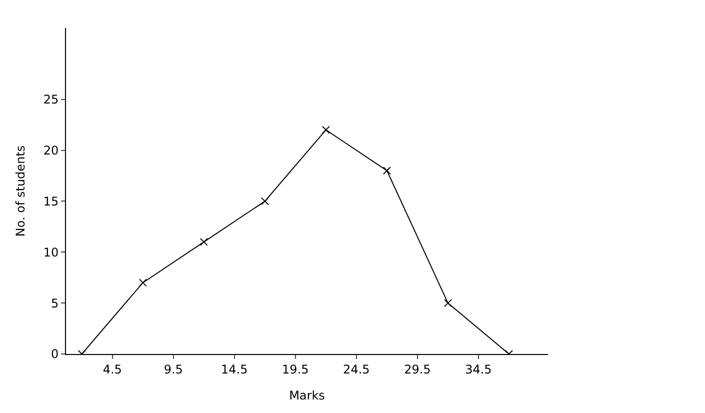 The height and width of the screenshot is (413, 705). I want to click on x-tick-label: 24.5, so click(356, 369).